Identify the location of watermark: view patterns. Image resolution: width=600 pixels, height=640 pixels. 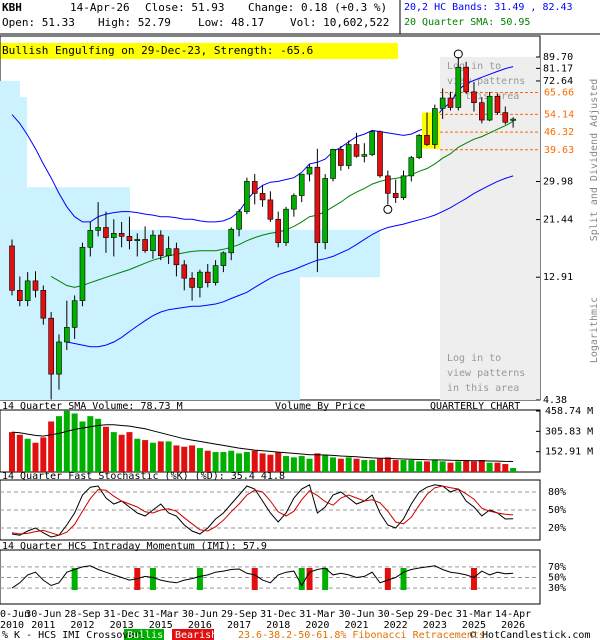
(486, 81).